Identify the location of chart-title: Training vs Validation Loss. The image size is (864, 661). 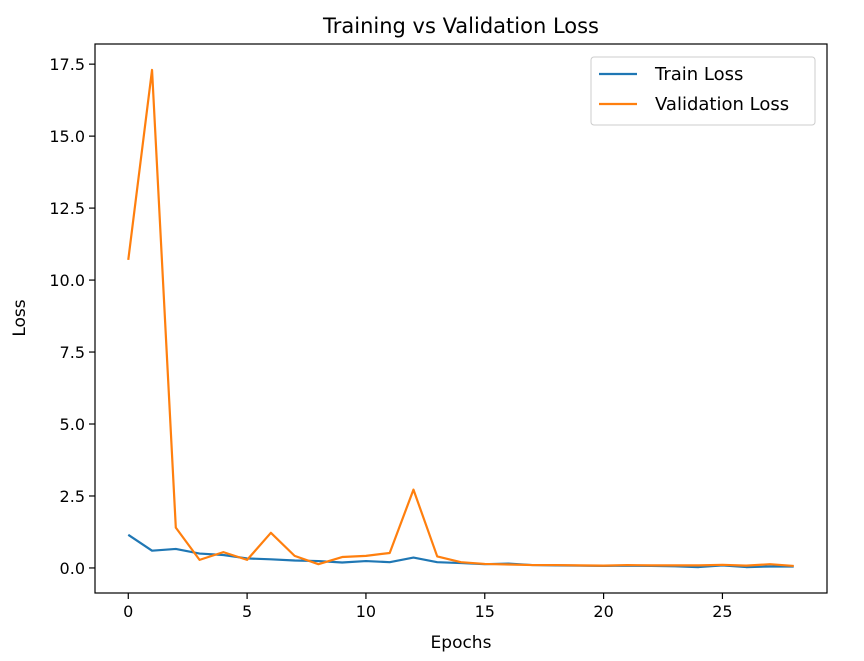
(460, 26).